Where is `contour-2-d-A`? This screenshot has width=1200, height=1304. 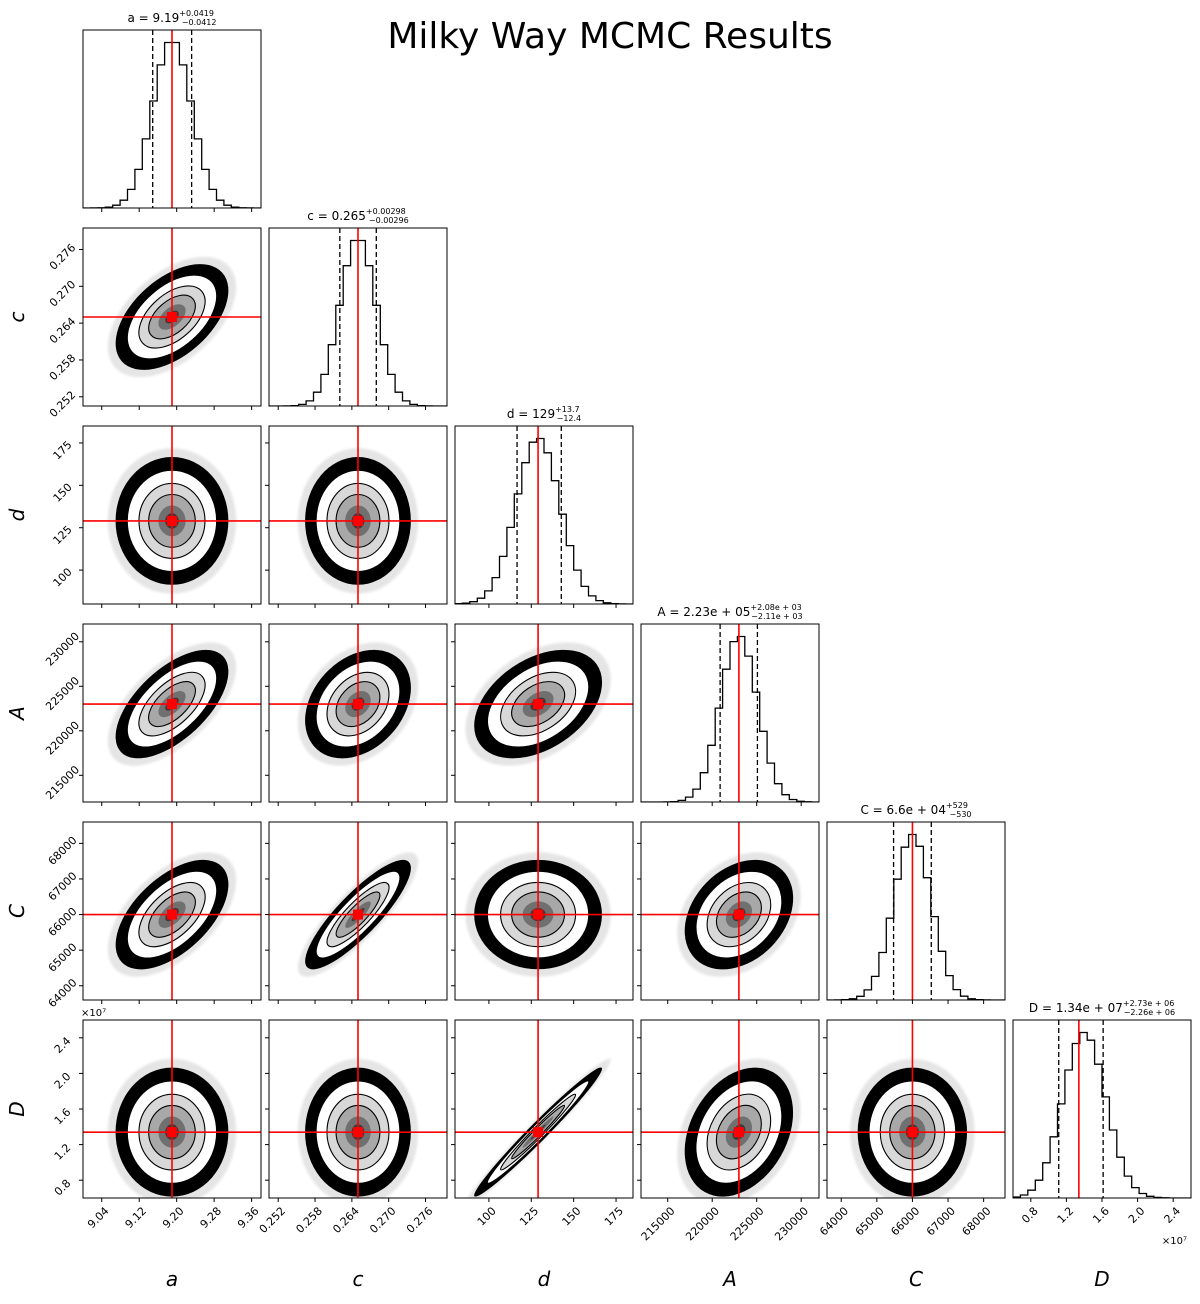
contour-2-d-A is located at coordinates (538, 704).